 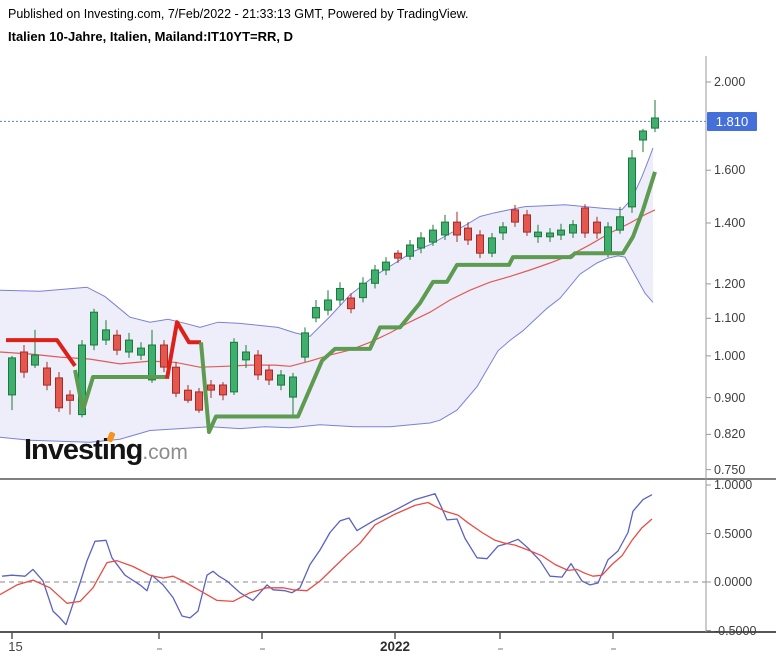 I want to click on oscillator-axis-label: 0.5000, so click(x=733, y=533).